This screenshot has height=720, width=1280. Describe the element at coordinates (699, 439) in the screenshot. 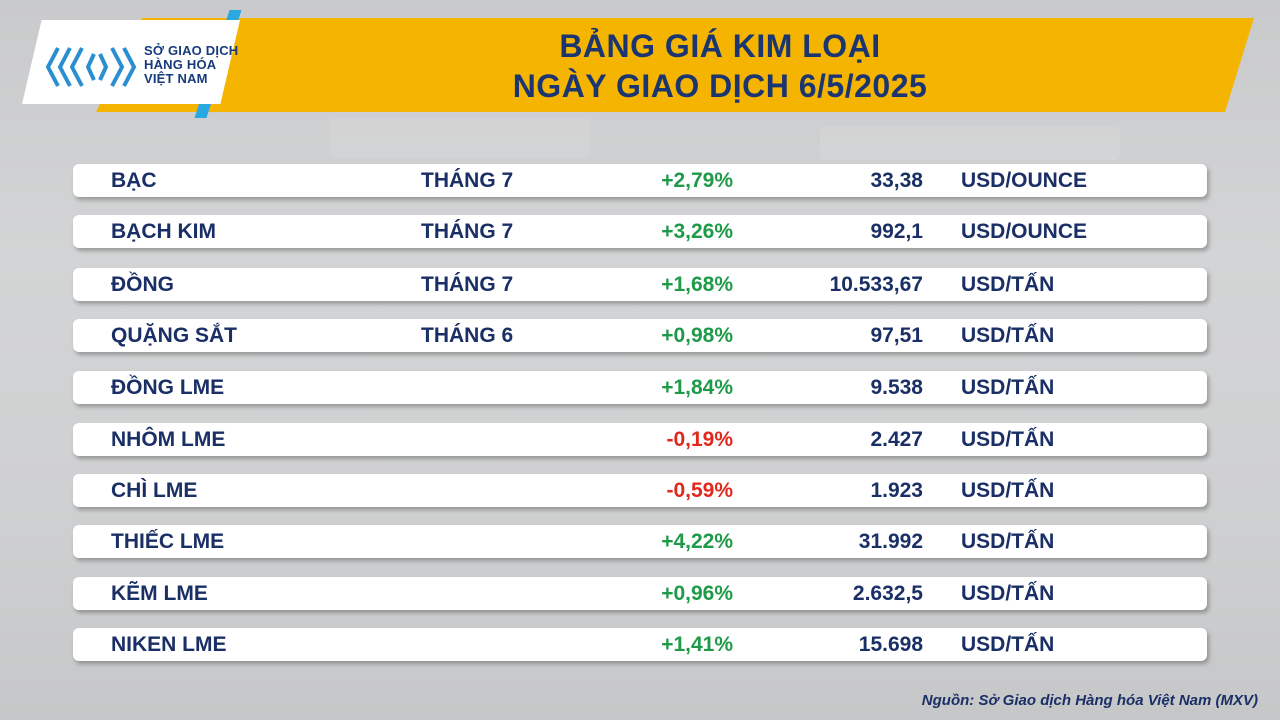

I see `change-percent: -0,19%` at that location.